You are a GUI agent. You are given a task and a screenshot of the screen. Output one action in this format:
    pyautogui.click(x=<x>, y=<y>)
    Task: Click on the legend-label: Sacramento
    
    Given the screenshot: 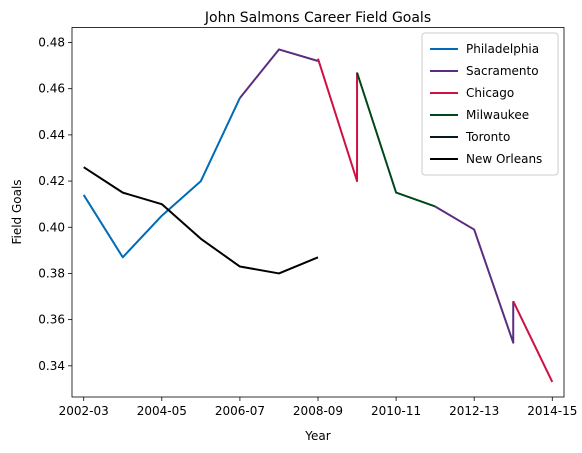 What is the action you would take?
    pyautogui.click(x=502, y=71)
    